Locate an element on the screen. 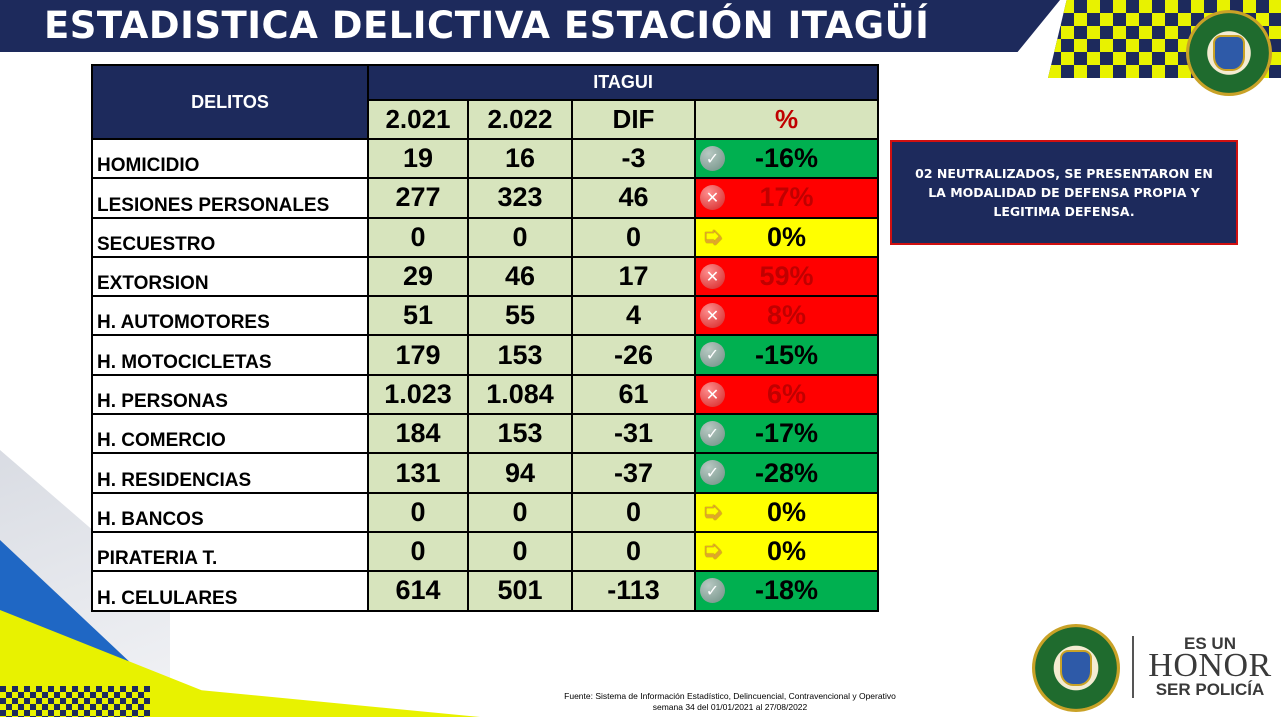 This screenshot has height=717, width=1281. column-header-2022: 2.022 is located at coordinates (520, 119).